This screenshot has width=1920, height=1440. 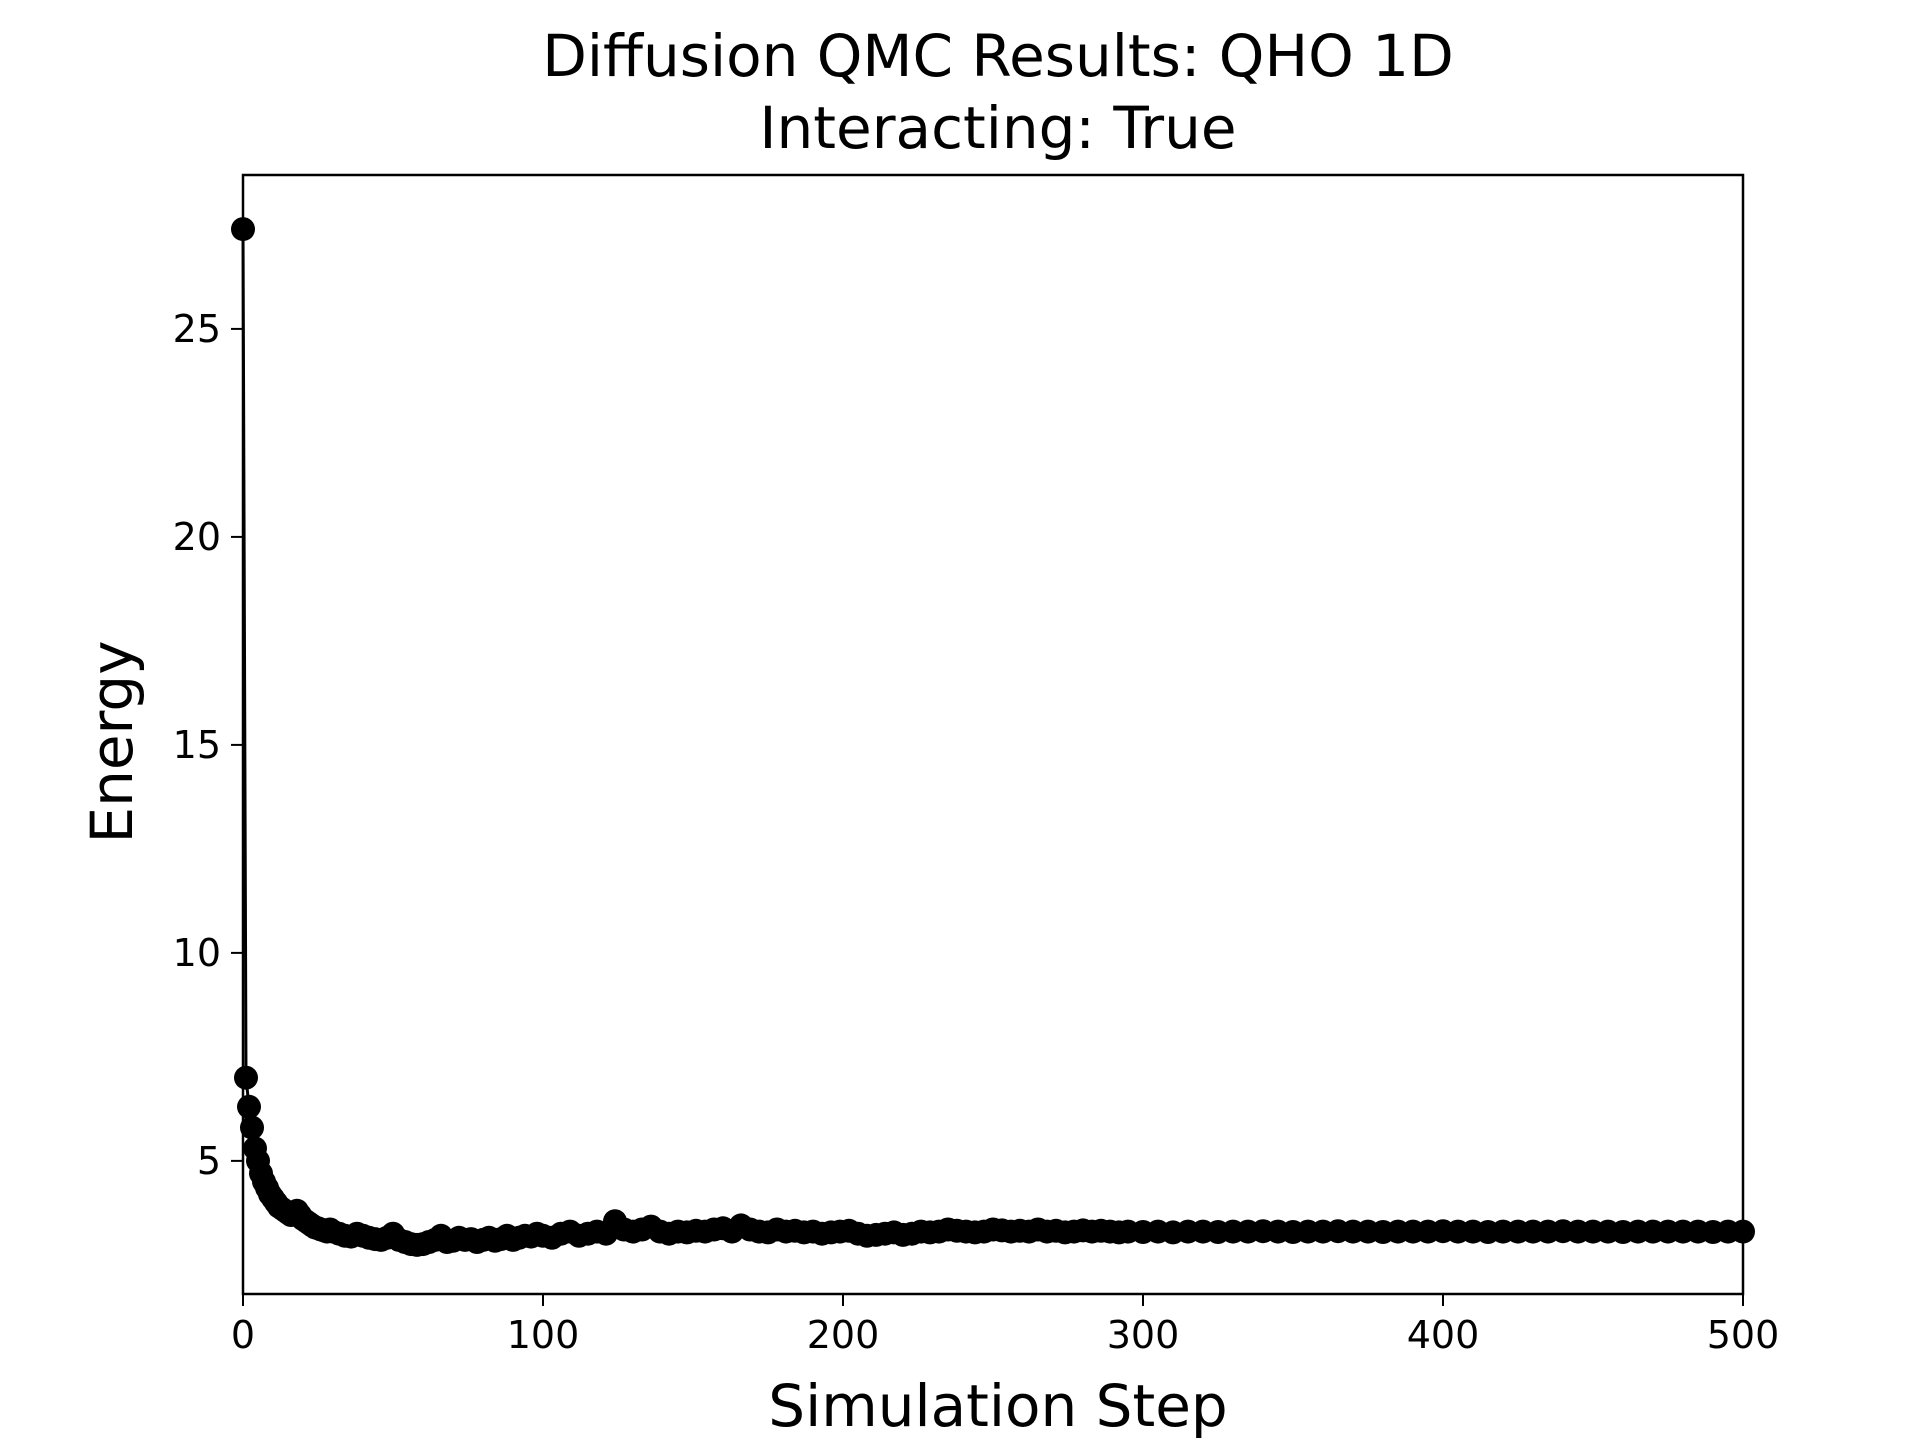 What do you see at coordinates (997, 56) in the screenshot?
I see `chart-title: Diffusion QMC Results: QHO 1D` at bounding box center [997, 56].